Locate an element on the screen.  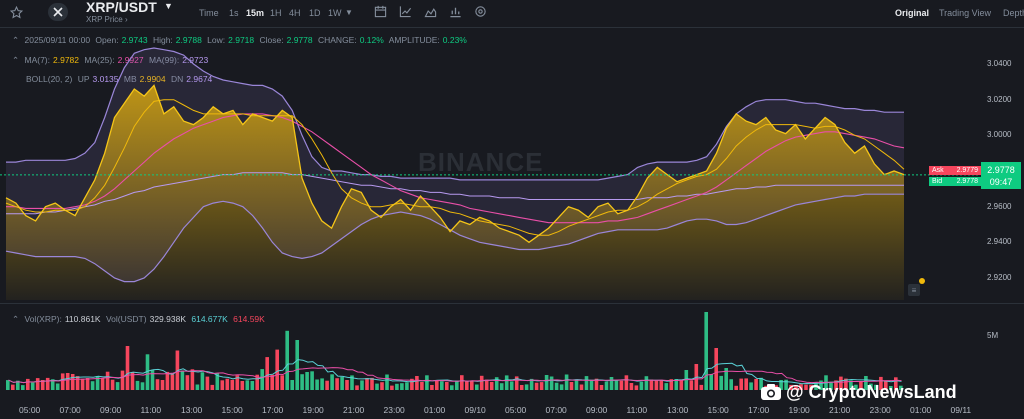
chevron-down-icon: ▼ is located at coordinates (168, 6).